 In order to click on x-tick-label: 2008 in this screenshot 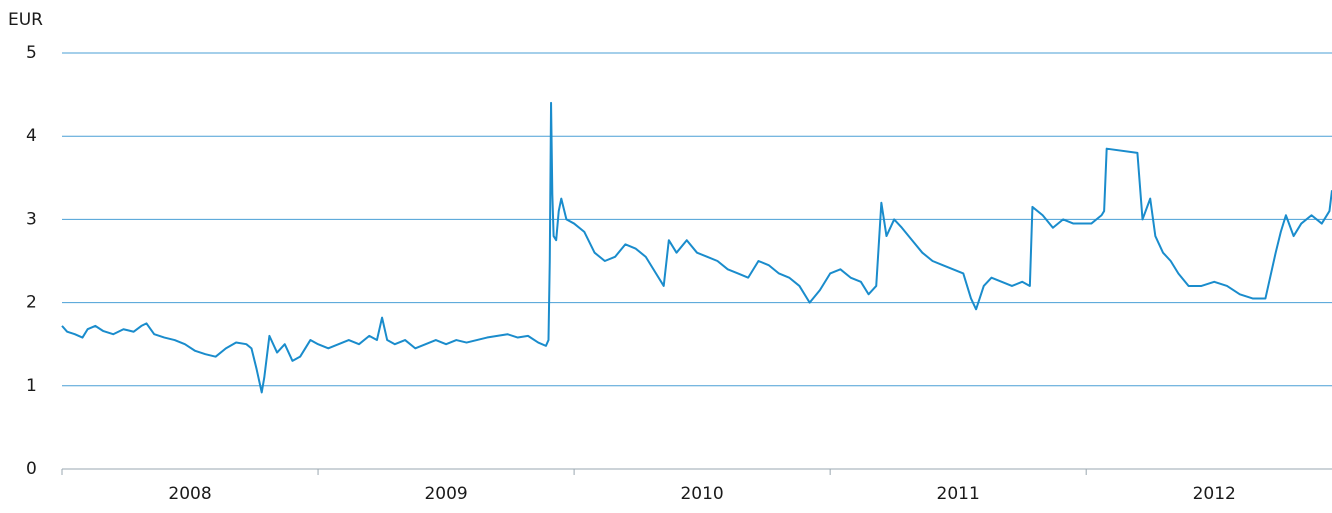, I will do `click(189, 494)`.